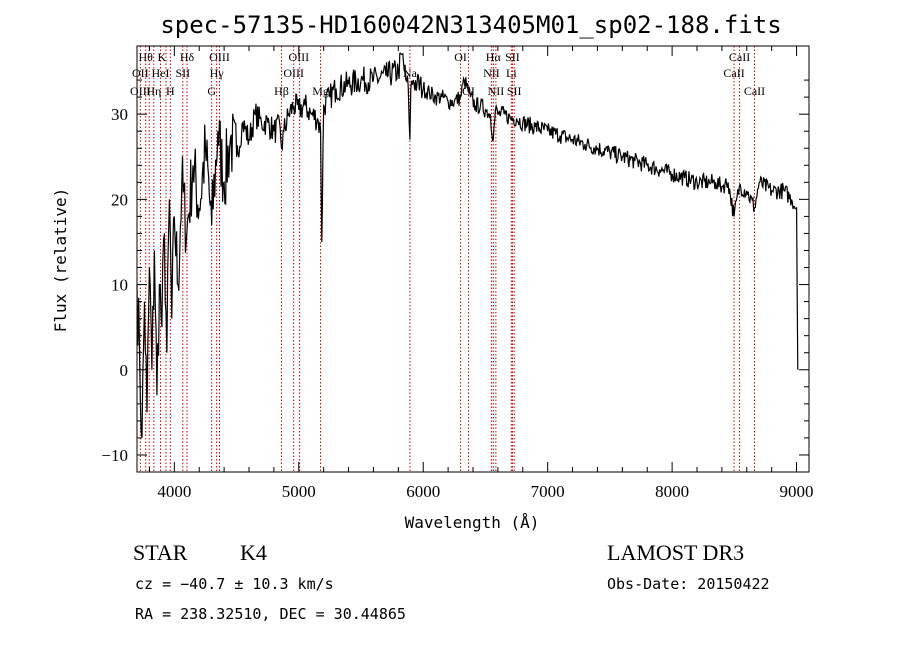 The height and width of the screenshot is (649, 900). What do you see at coordinates (162, 57) in the screenshot?
I see `line-label: K` at bounding box center [162, 57].